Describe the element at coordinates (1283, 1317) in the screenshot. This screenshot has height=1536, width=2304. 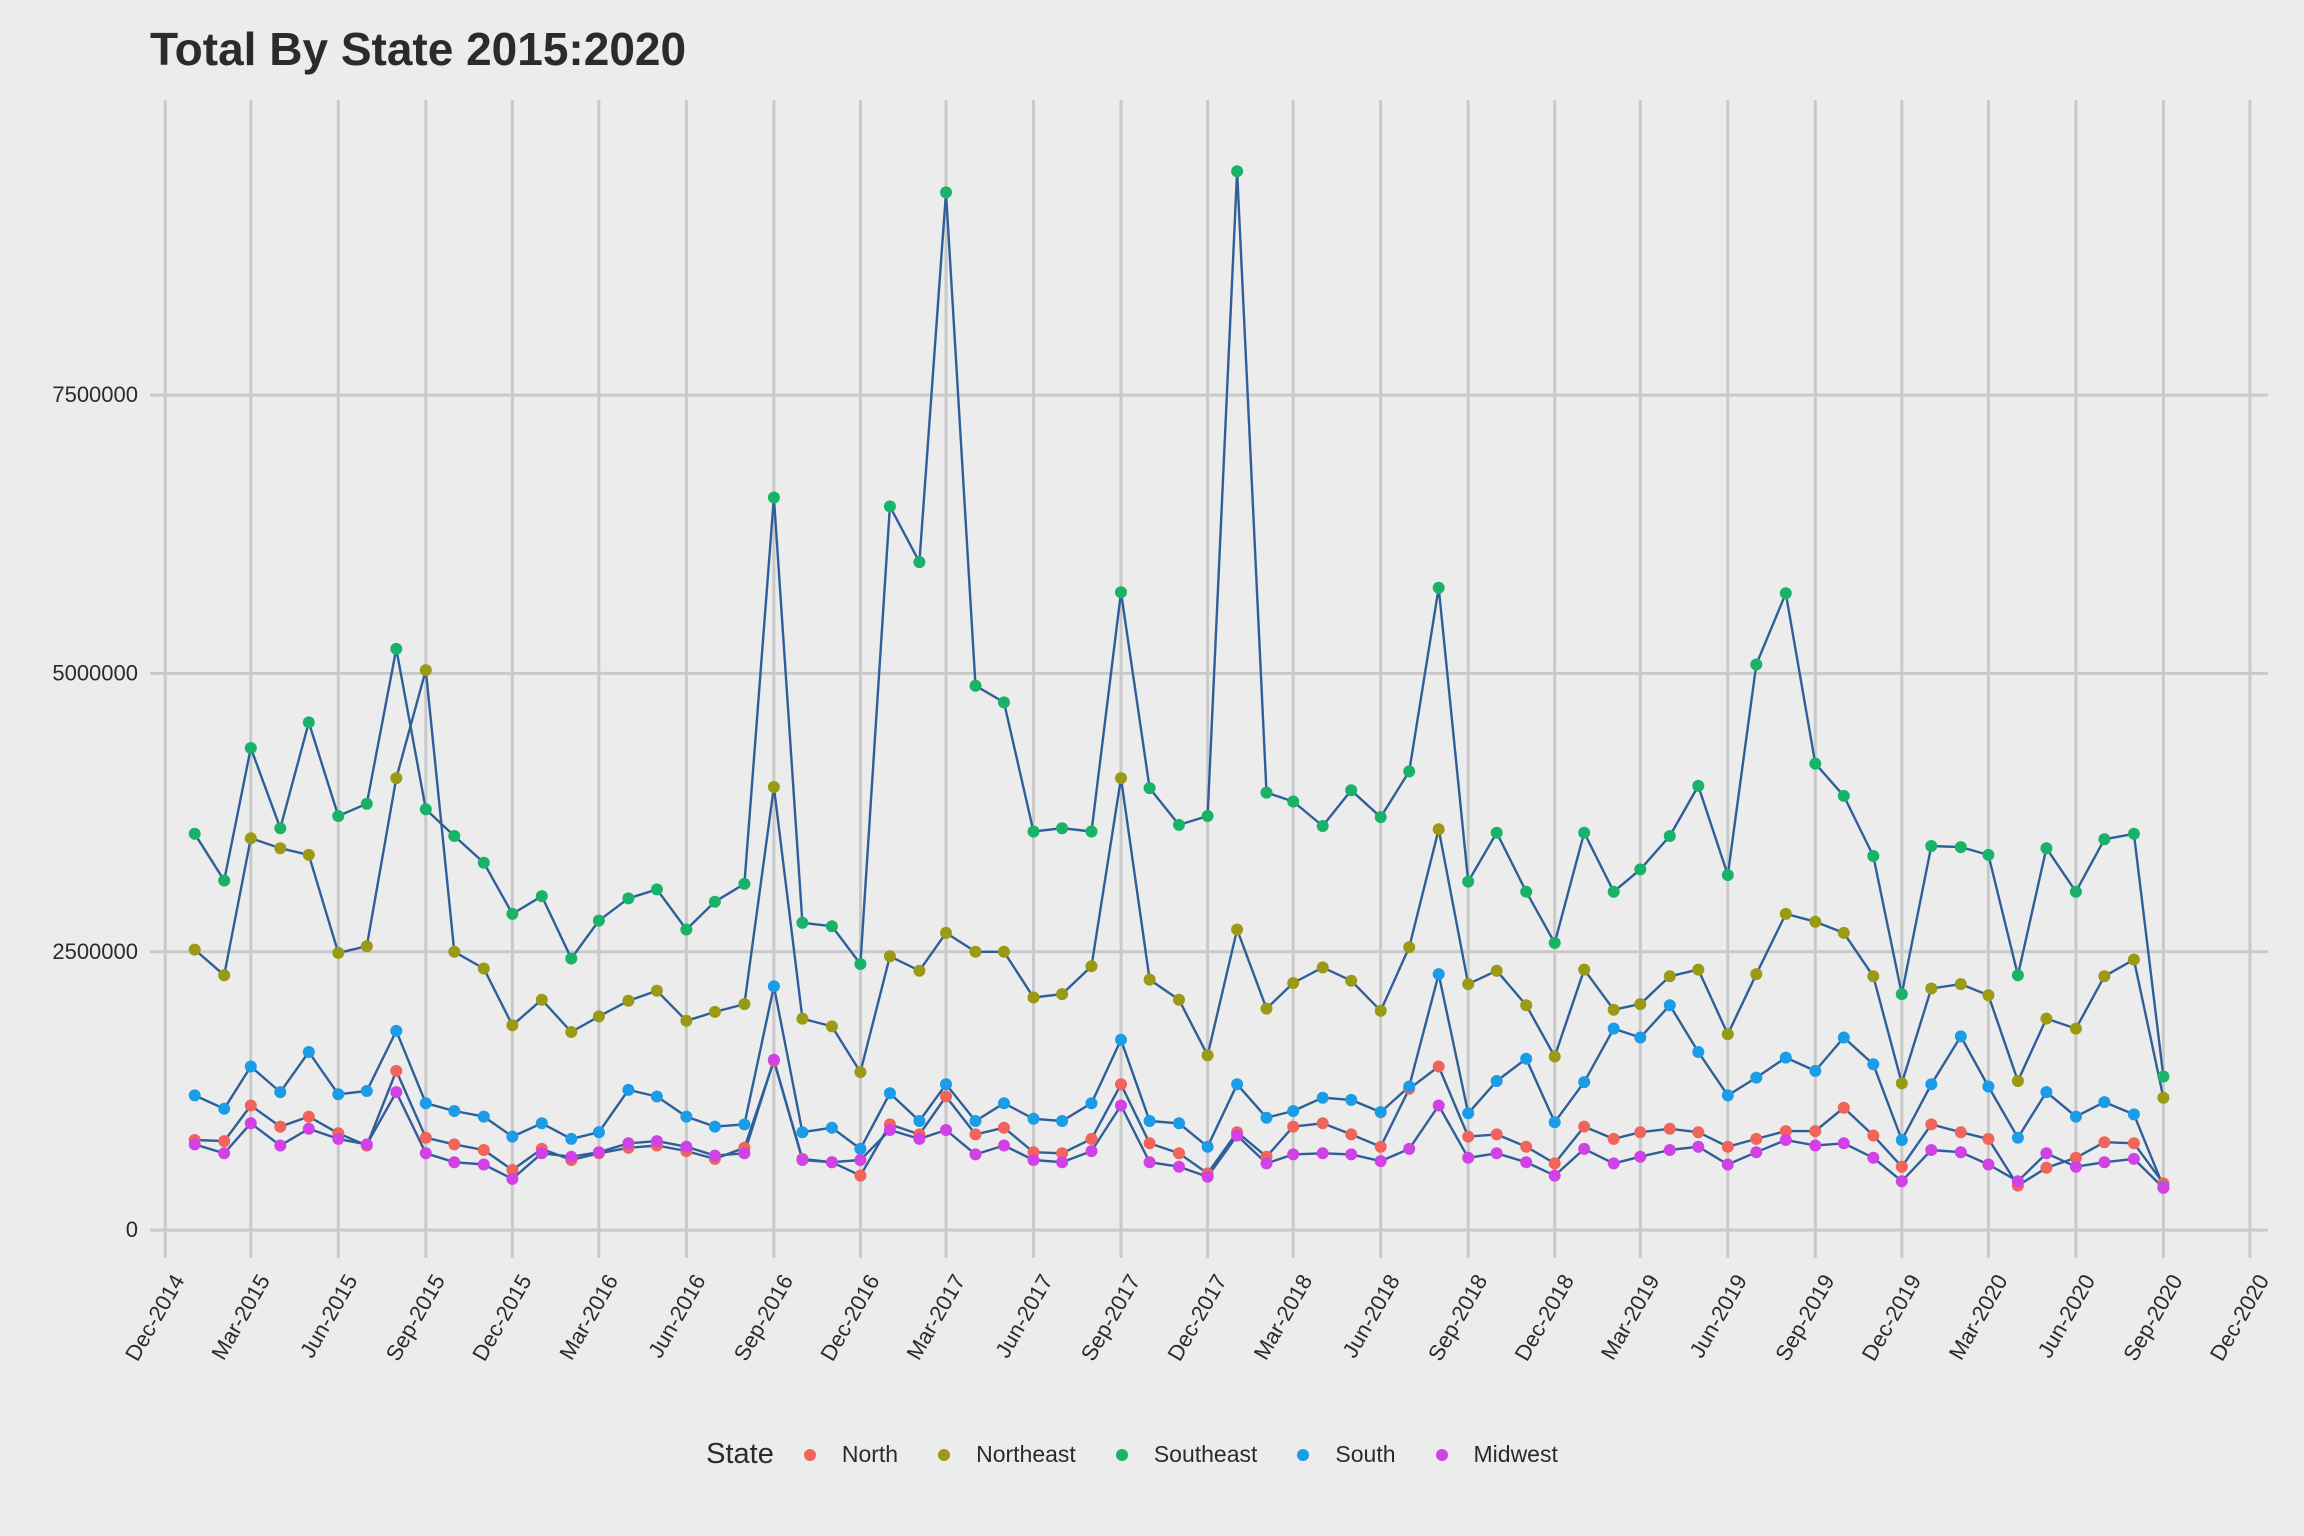
I see `x-tick-label: Mar-2018` at that location.